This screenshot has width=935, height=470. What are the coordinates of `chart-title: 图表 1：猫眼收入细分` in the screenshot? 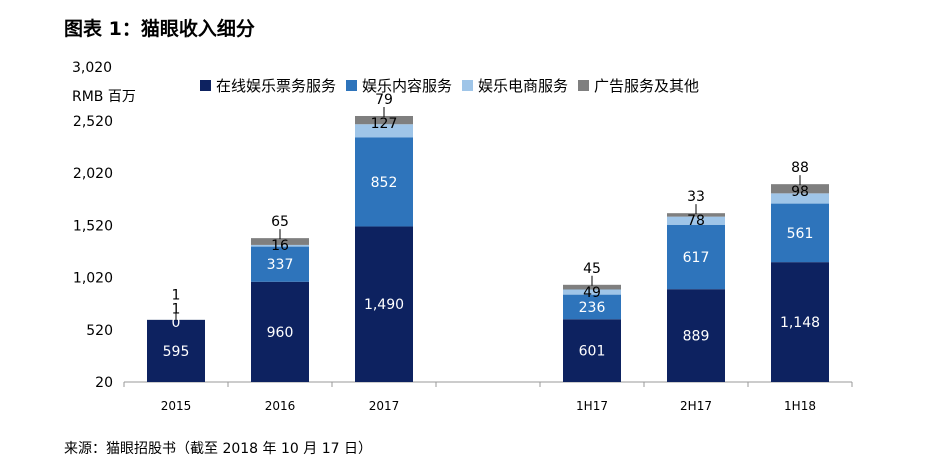 It's located at (159, 29).